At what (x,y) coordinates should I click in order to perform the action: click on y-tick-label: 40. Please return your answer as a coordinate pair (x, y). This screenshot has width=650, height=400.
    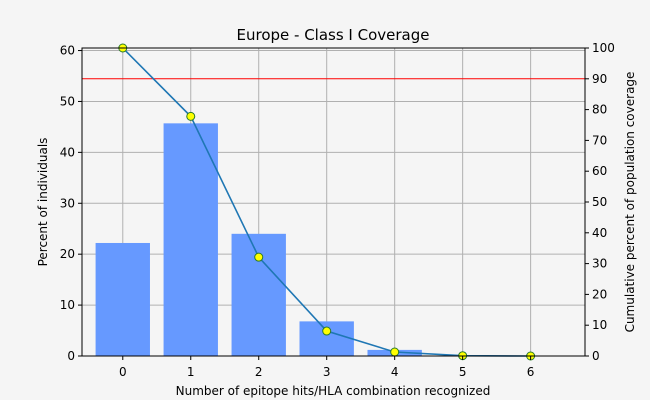
    Looking at the image, I should click on (67, 152).